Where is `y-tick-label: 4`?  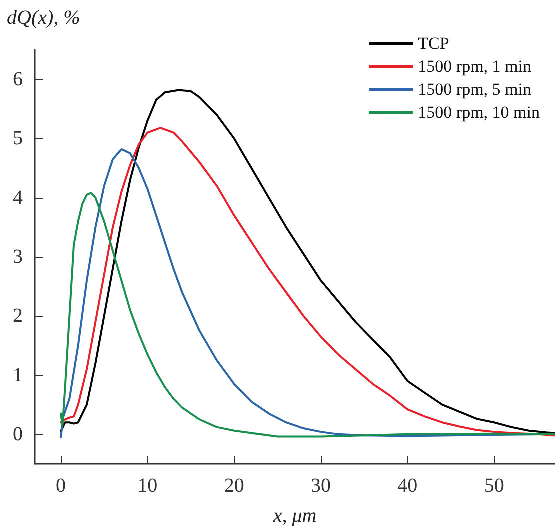
y-tick-label: 4 is located at coordinates (18, 197).